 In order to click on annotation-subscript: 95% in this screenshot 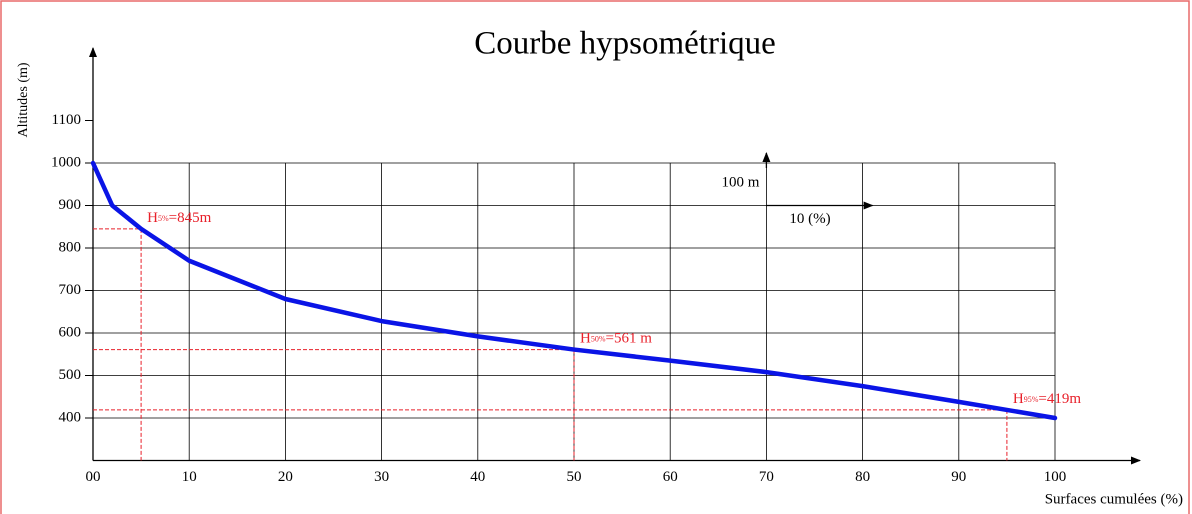, I will do `click(1031, 399)`.